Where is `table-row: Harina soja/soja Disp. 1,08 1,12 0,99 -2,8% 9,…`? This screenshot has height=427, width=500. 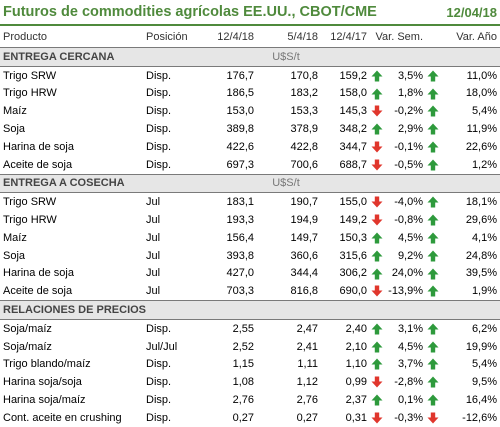 table-row: Harina soja/soja Disp. 1,08 1,12 0,99 -2,8% 9,… is located at coordinates (250, 382).